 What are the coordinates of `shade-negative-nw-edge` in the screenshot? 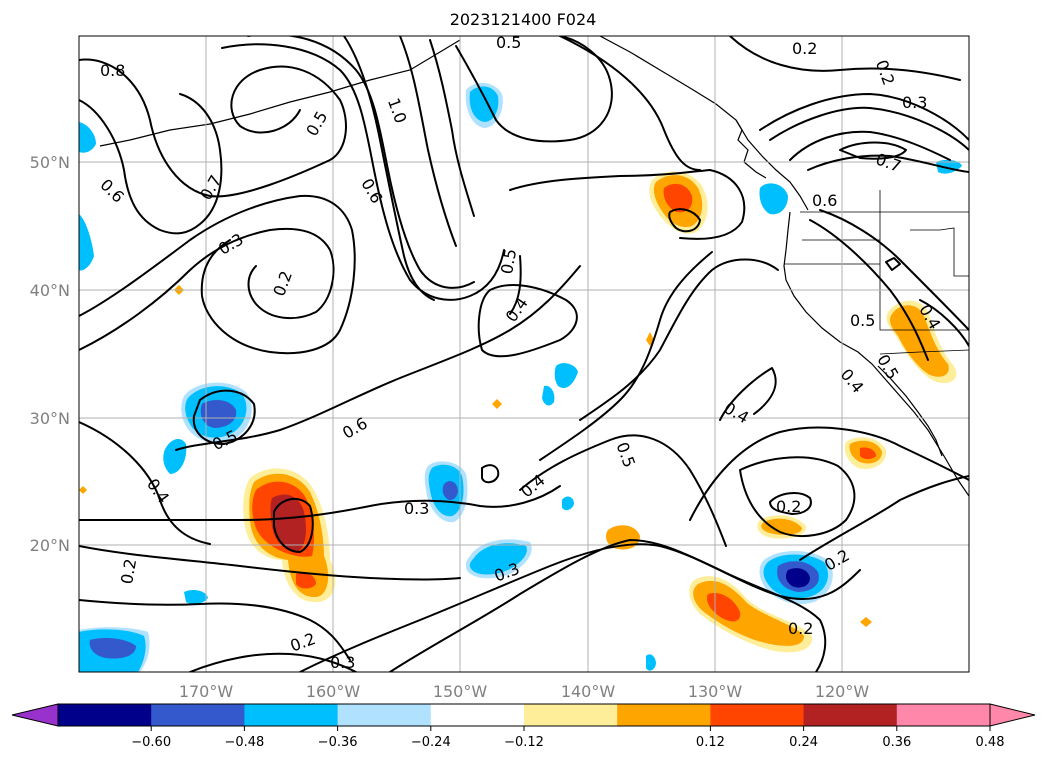 It's located at (87, 137).